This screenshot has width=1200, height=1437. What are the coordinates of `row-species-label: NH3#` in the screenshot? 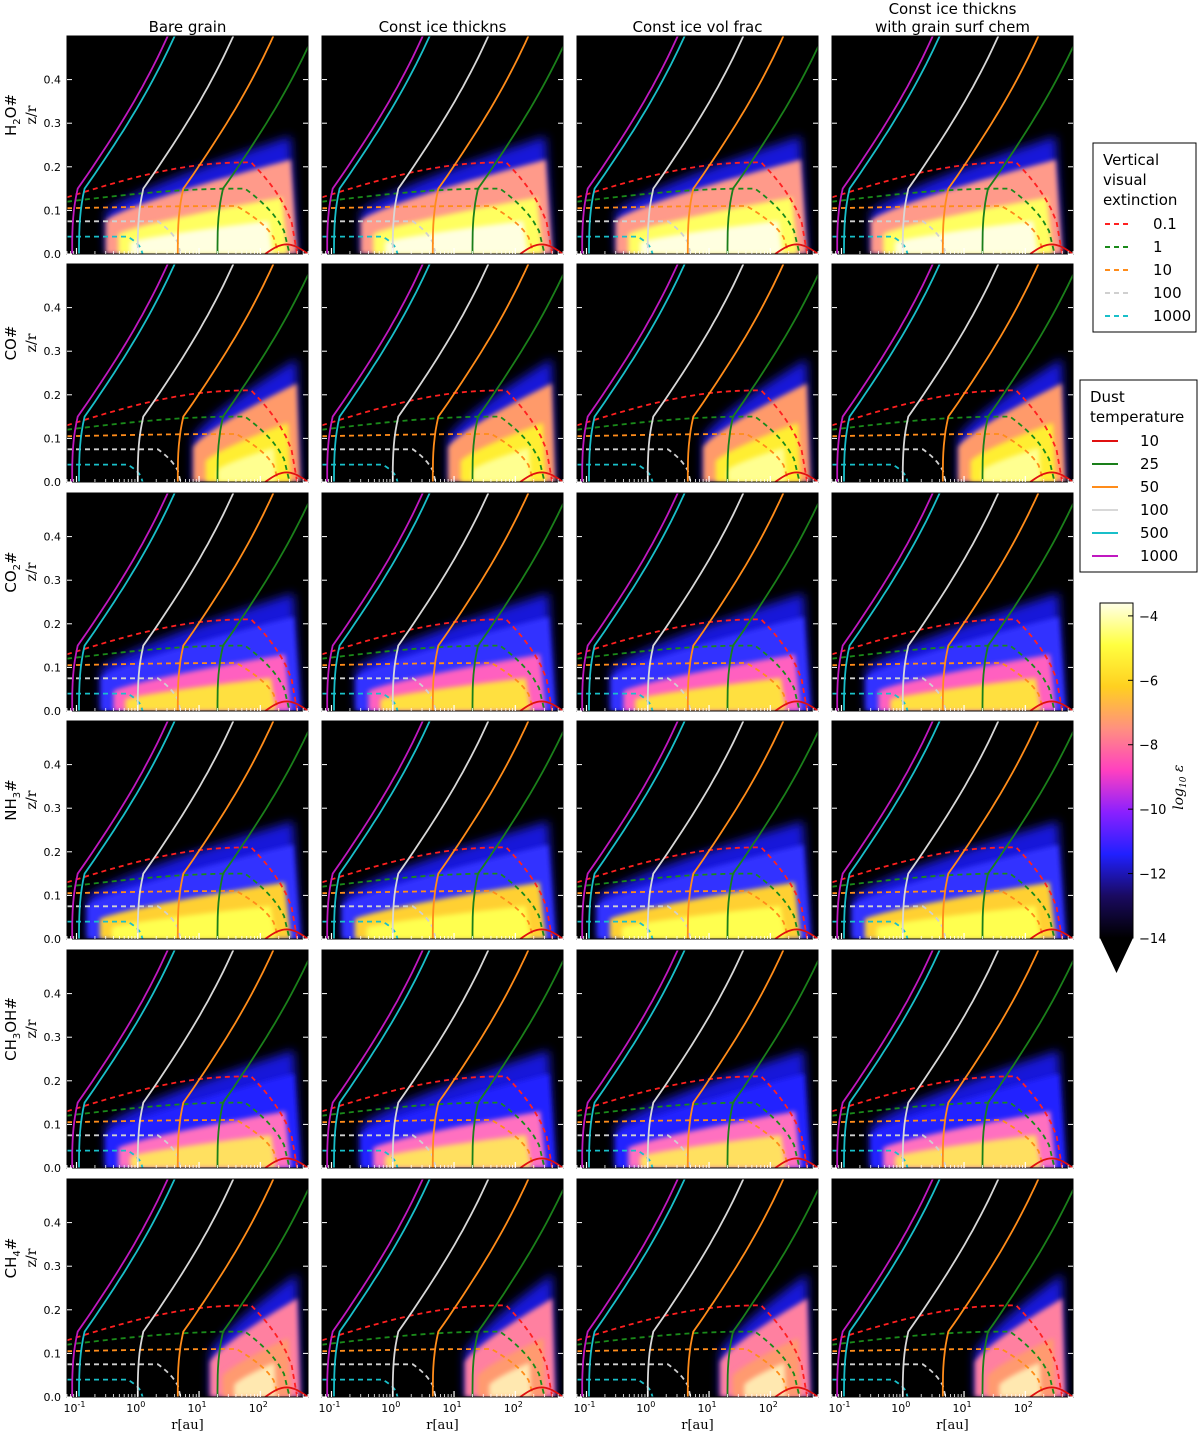 It's located at (12, 799).